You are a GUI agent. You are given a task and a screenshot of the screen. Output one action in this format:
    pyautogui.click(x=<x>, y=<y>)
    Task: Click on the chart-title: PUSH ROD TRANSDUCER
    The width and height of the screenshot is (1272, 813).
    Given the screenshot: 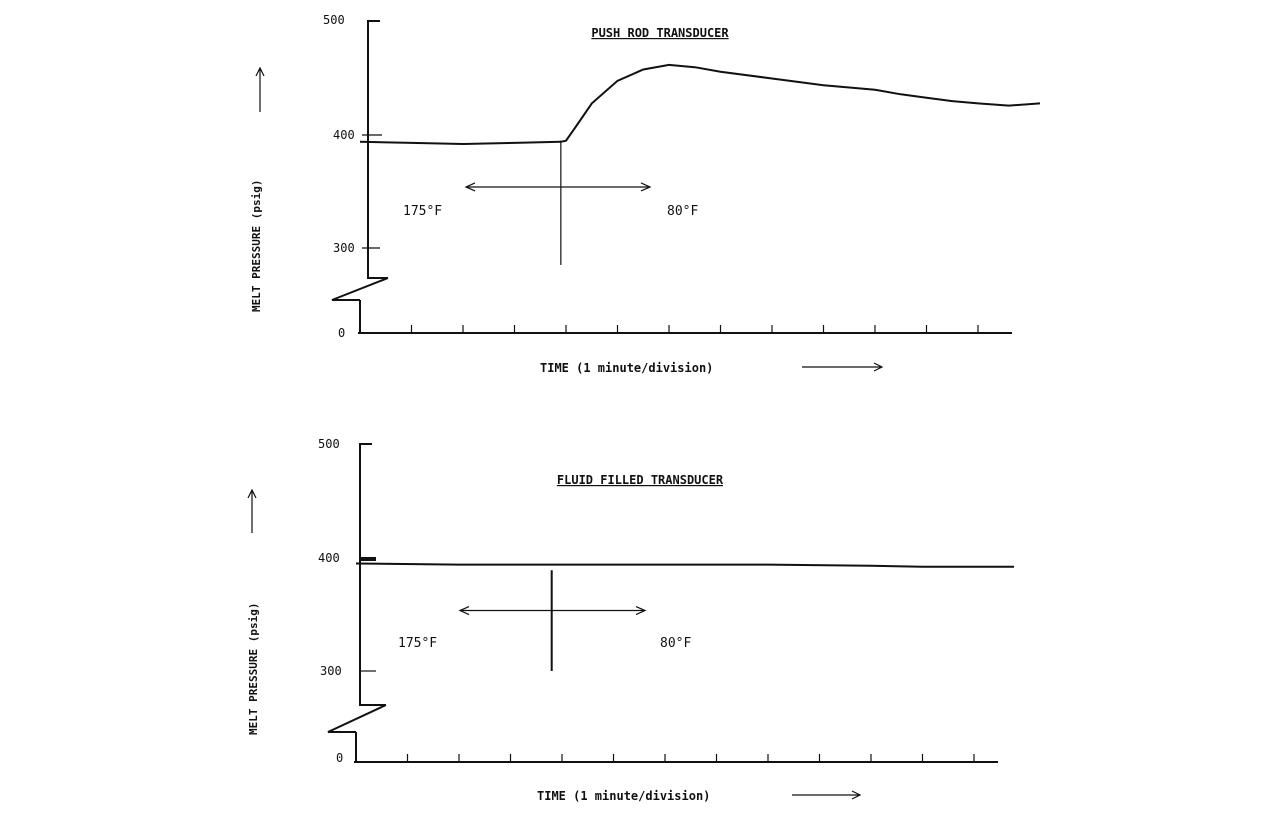 What is the action you would take?
    pyautogui.click(x=660, y=33)
    